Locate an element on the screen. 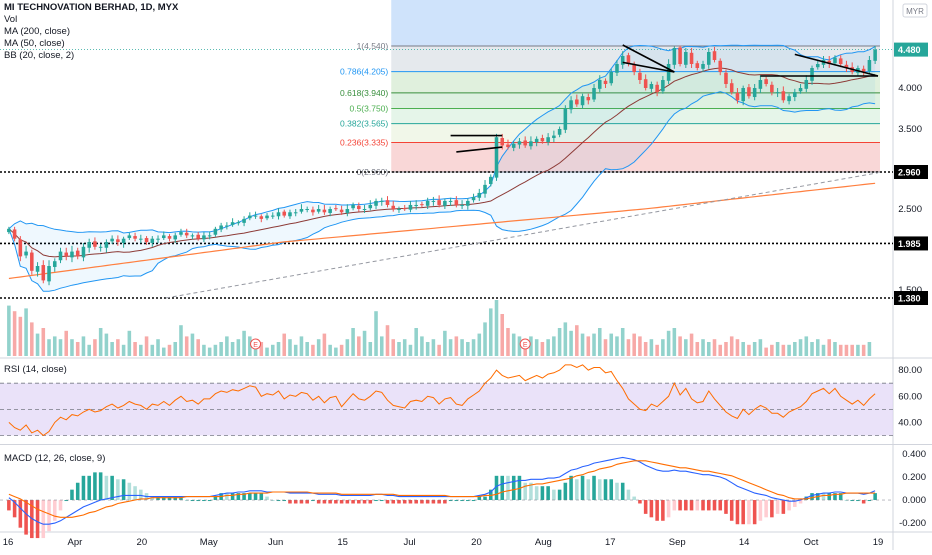 The image size is (932, 555). macd-pane-label: MACD (12, 26, close, 9) is located at coordinates (55, 458).